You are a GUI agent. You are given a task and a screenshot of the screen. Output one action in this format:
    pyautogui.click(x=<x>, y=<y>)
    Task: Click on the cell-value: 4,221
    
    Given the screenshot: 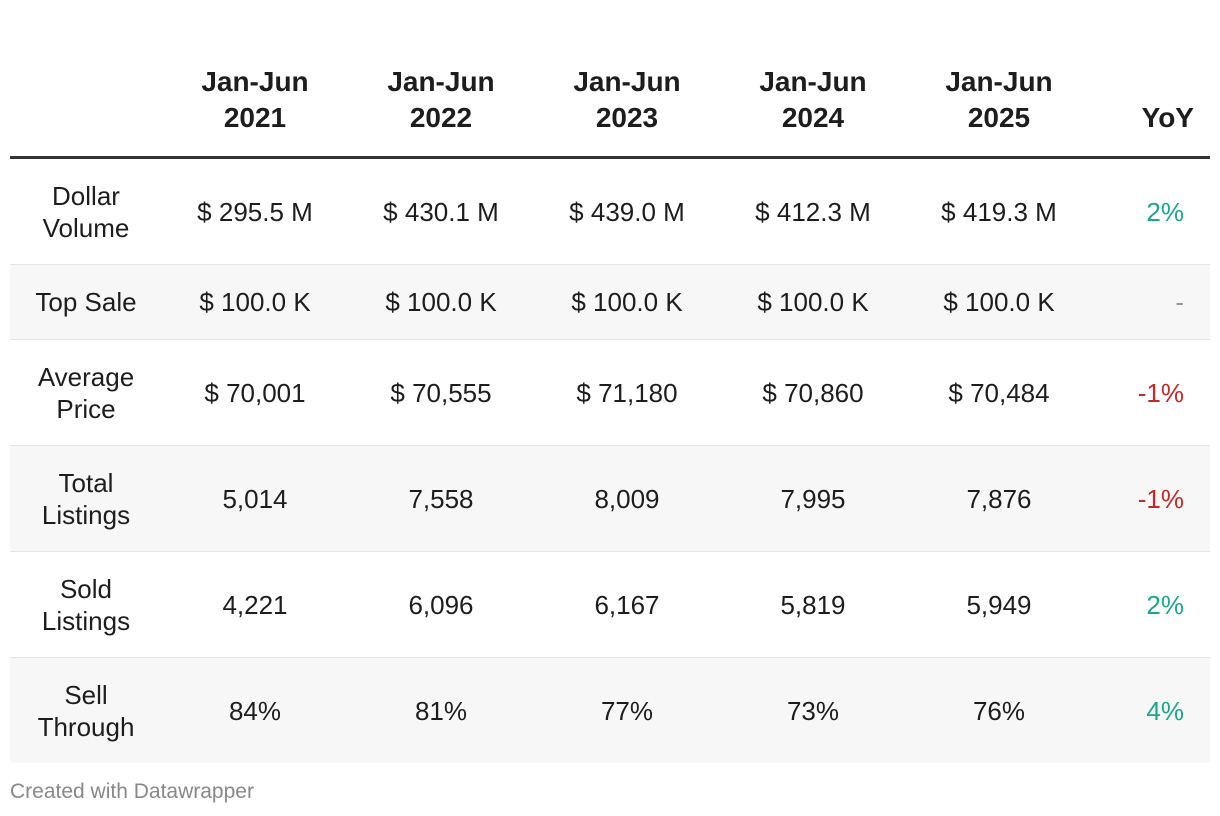 What is the action you would take?
    pyautogui.click(x=255, y=604)
    